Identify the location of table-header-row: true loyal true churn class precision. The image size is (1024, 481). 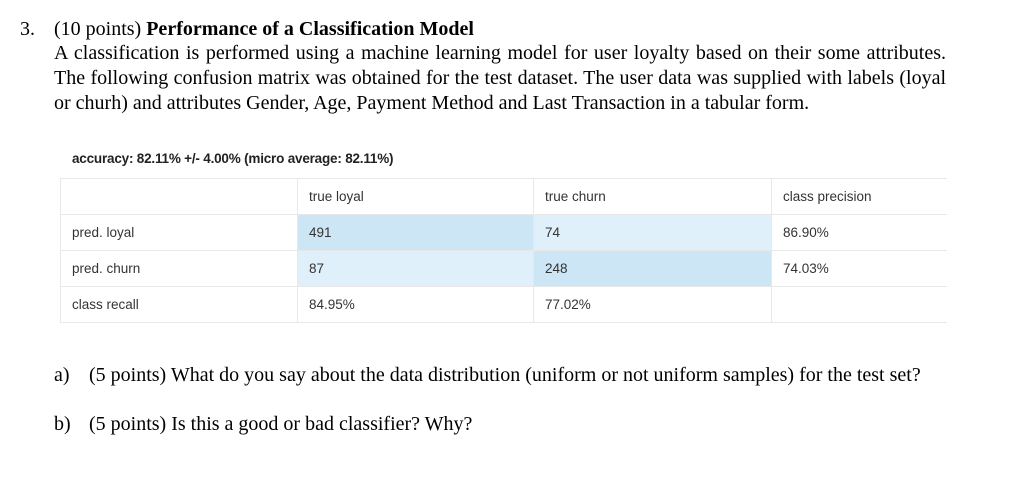
(503, 196).